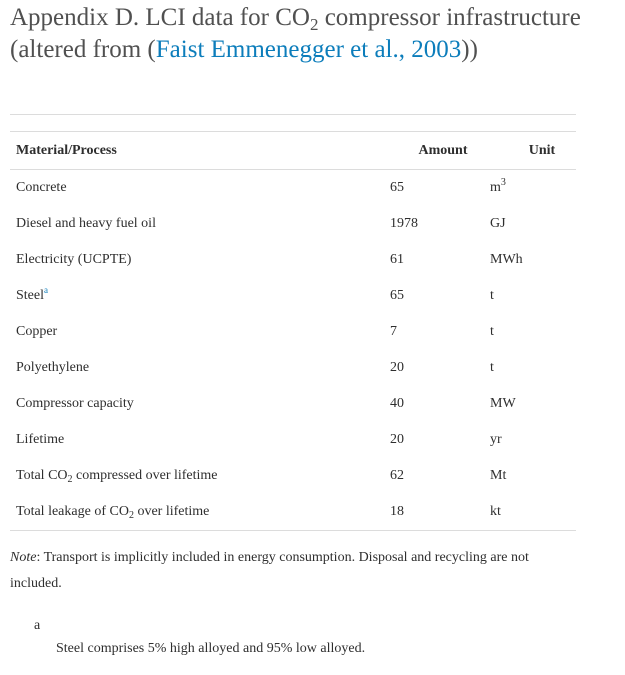  Describe the element at coordinates (393, 331) in the screenshot. I see `row-amount: 7` at that location.